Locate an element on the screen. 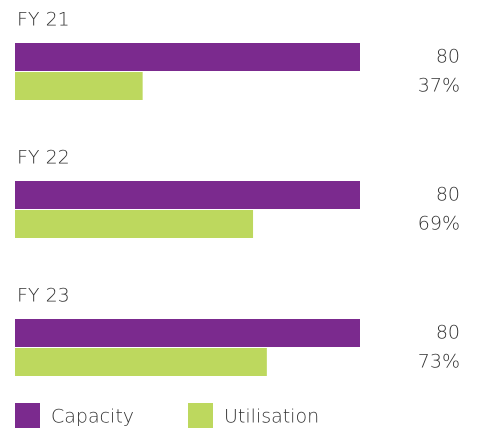 The width and height of the screenshot is (479, 439). category-label: FY 23 is located at coordinates (43, 296).